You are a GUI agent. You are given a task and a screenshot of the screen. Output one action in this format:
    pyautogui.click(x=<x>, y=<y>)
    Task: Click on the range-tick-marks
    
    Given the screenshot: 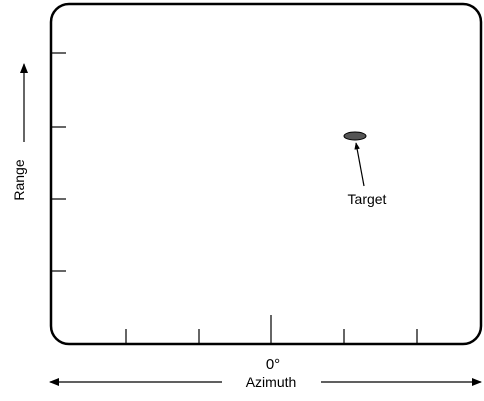 What is the action you would take?
    pyautogui.click(x=59, y=162)
    